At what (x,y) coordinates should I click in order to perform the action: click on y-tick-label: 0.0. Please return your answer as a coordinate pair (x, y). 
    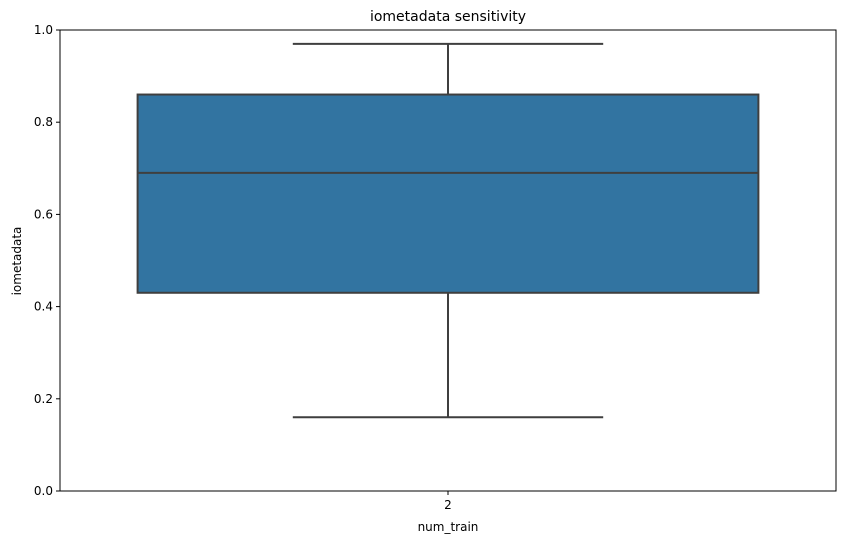
    Looking at the image, I should click on (43, 491).